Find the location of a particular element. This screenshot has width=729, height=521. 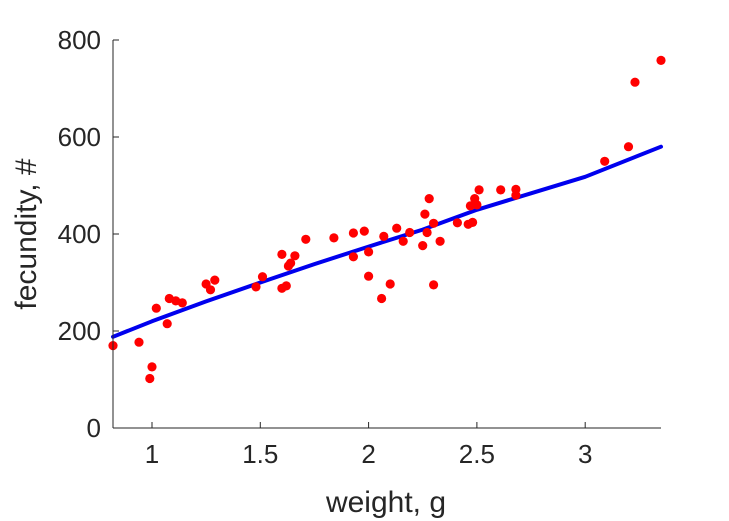

y-tick-label: 0 is located at coordinates (94, 428).